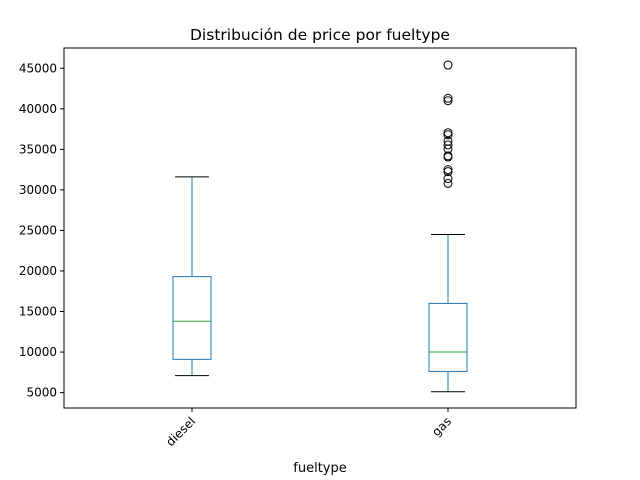  I want to click on y-tick-label-5000: 5000, so click(41, 393).